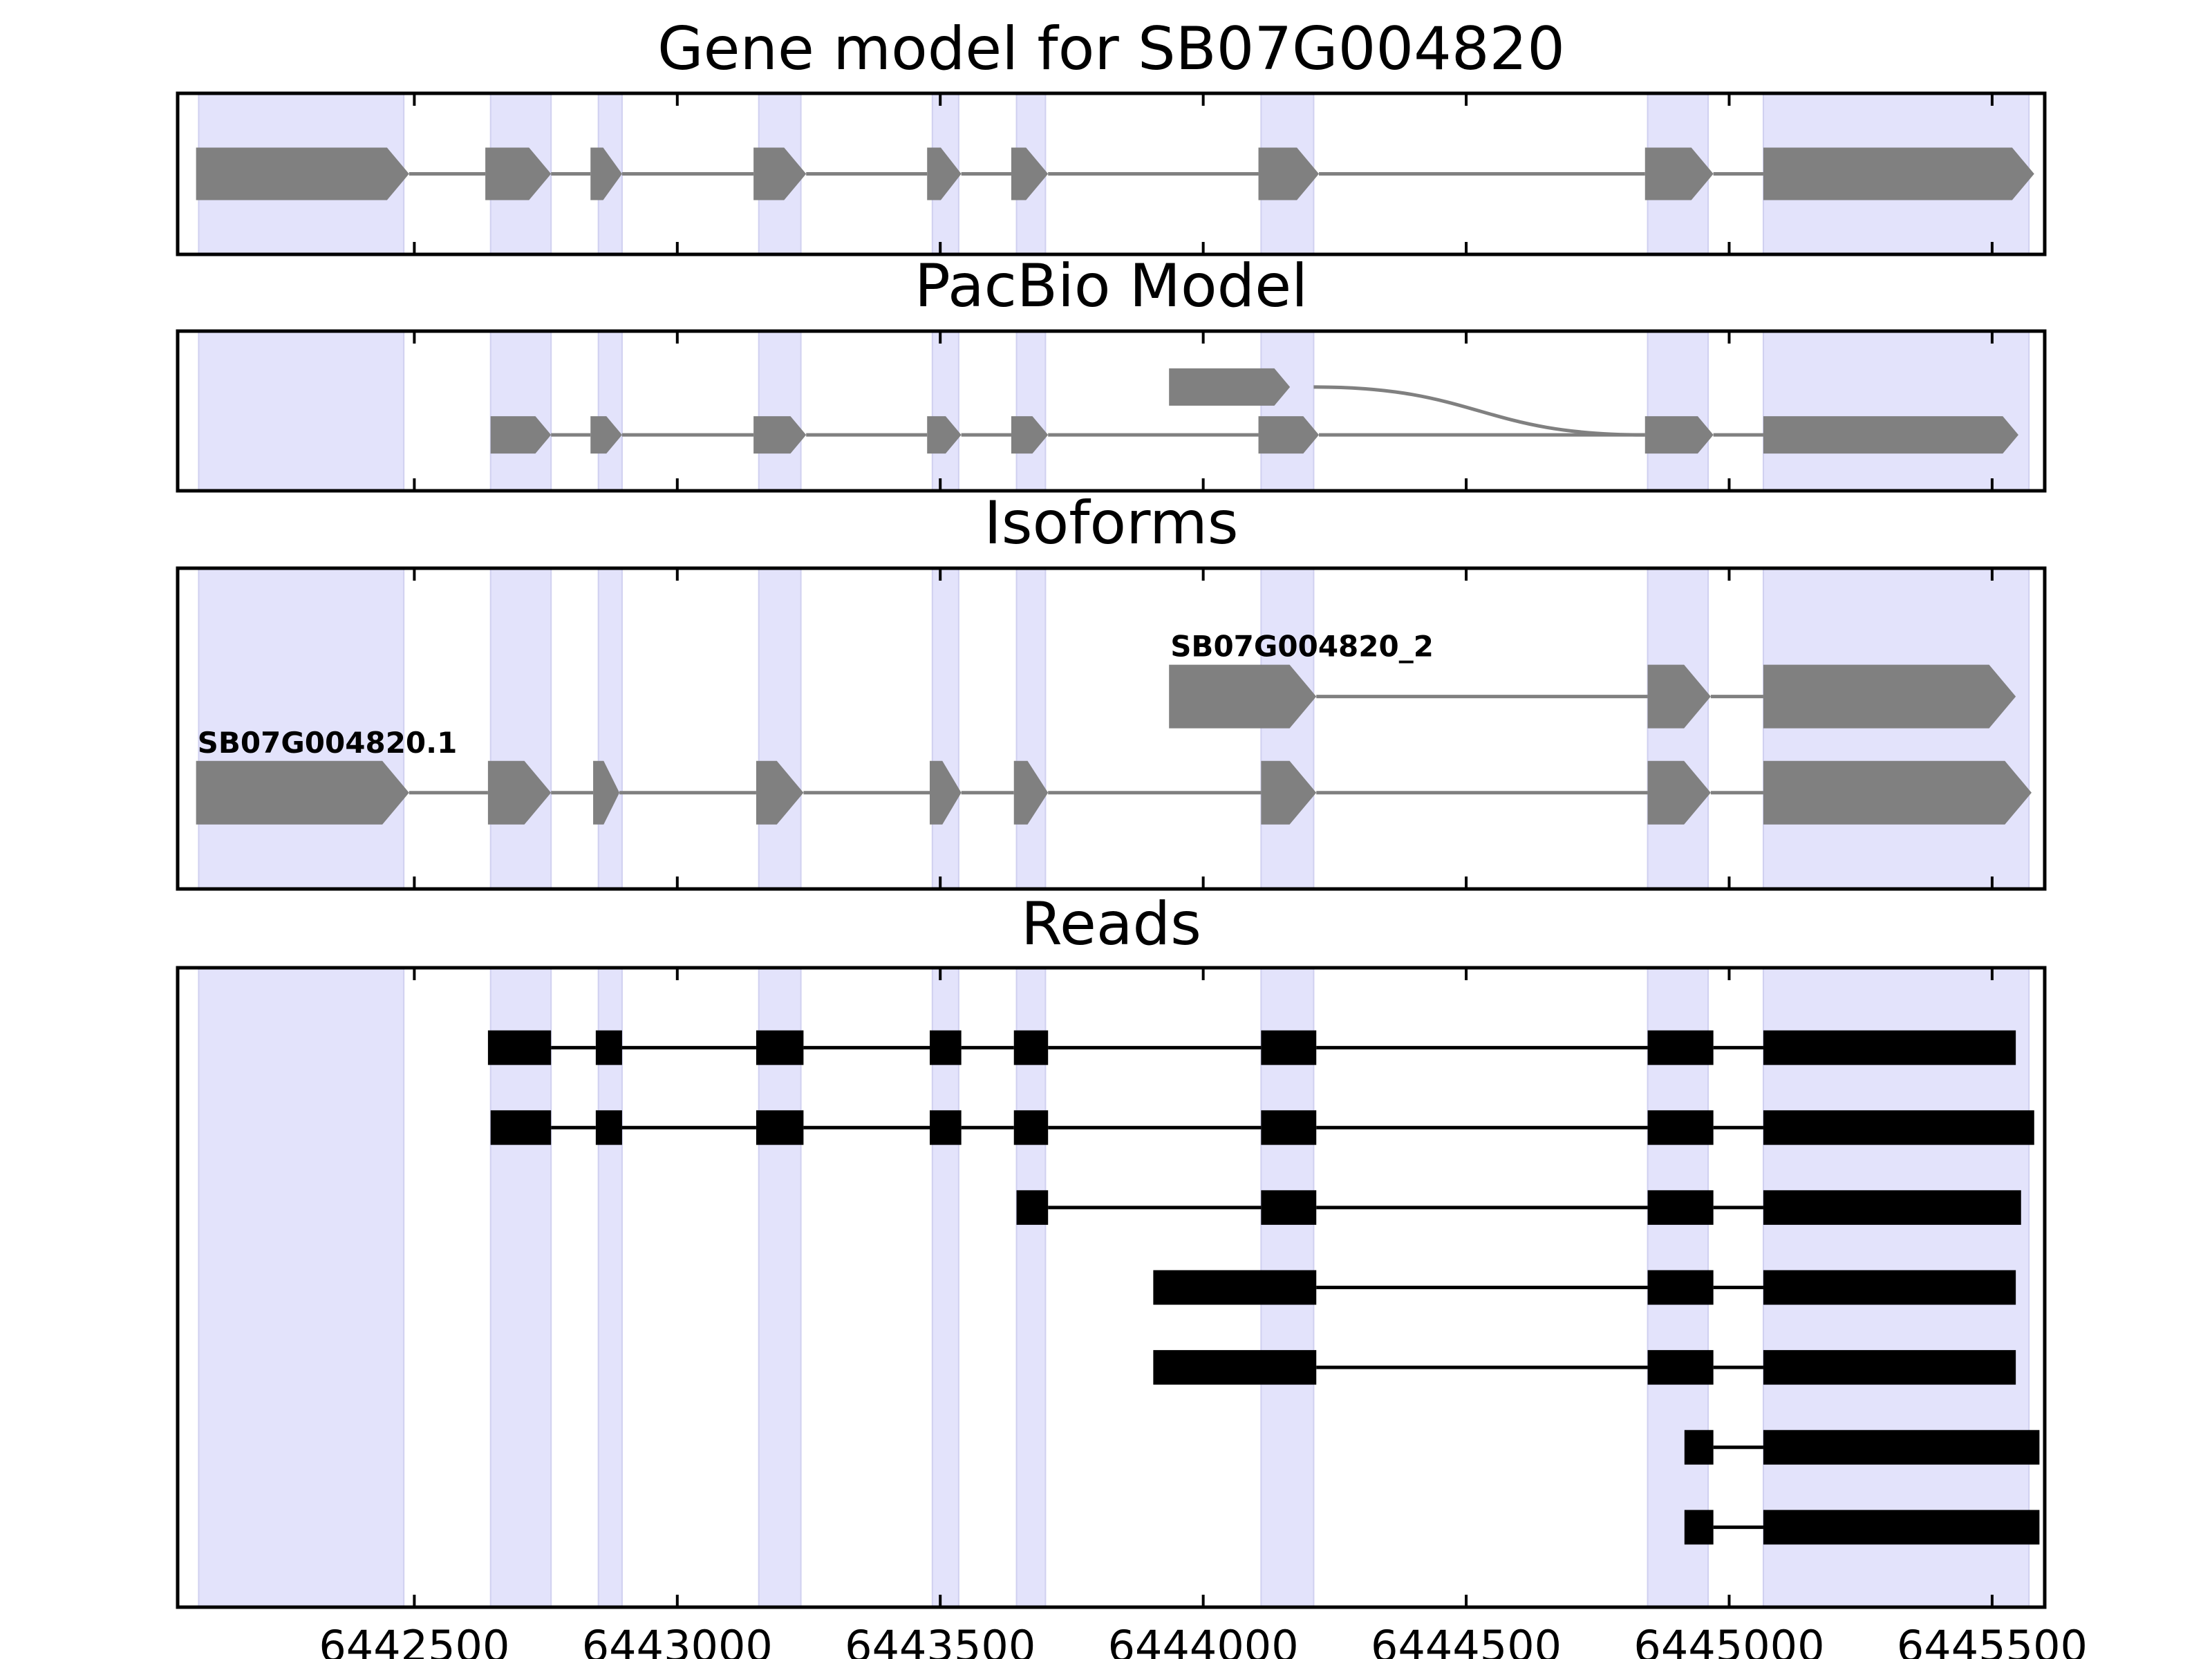  I want to click on x-tick-label: 6442500, so click(414, 1640).